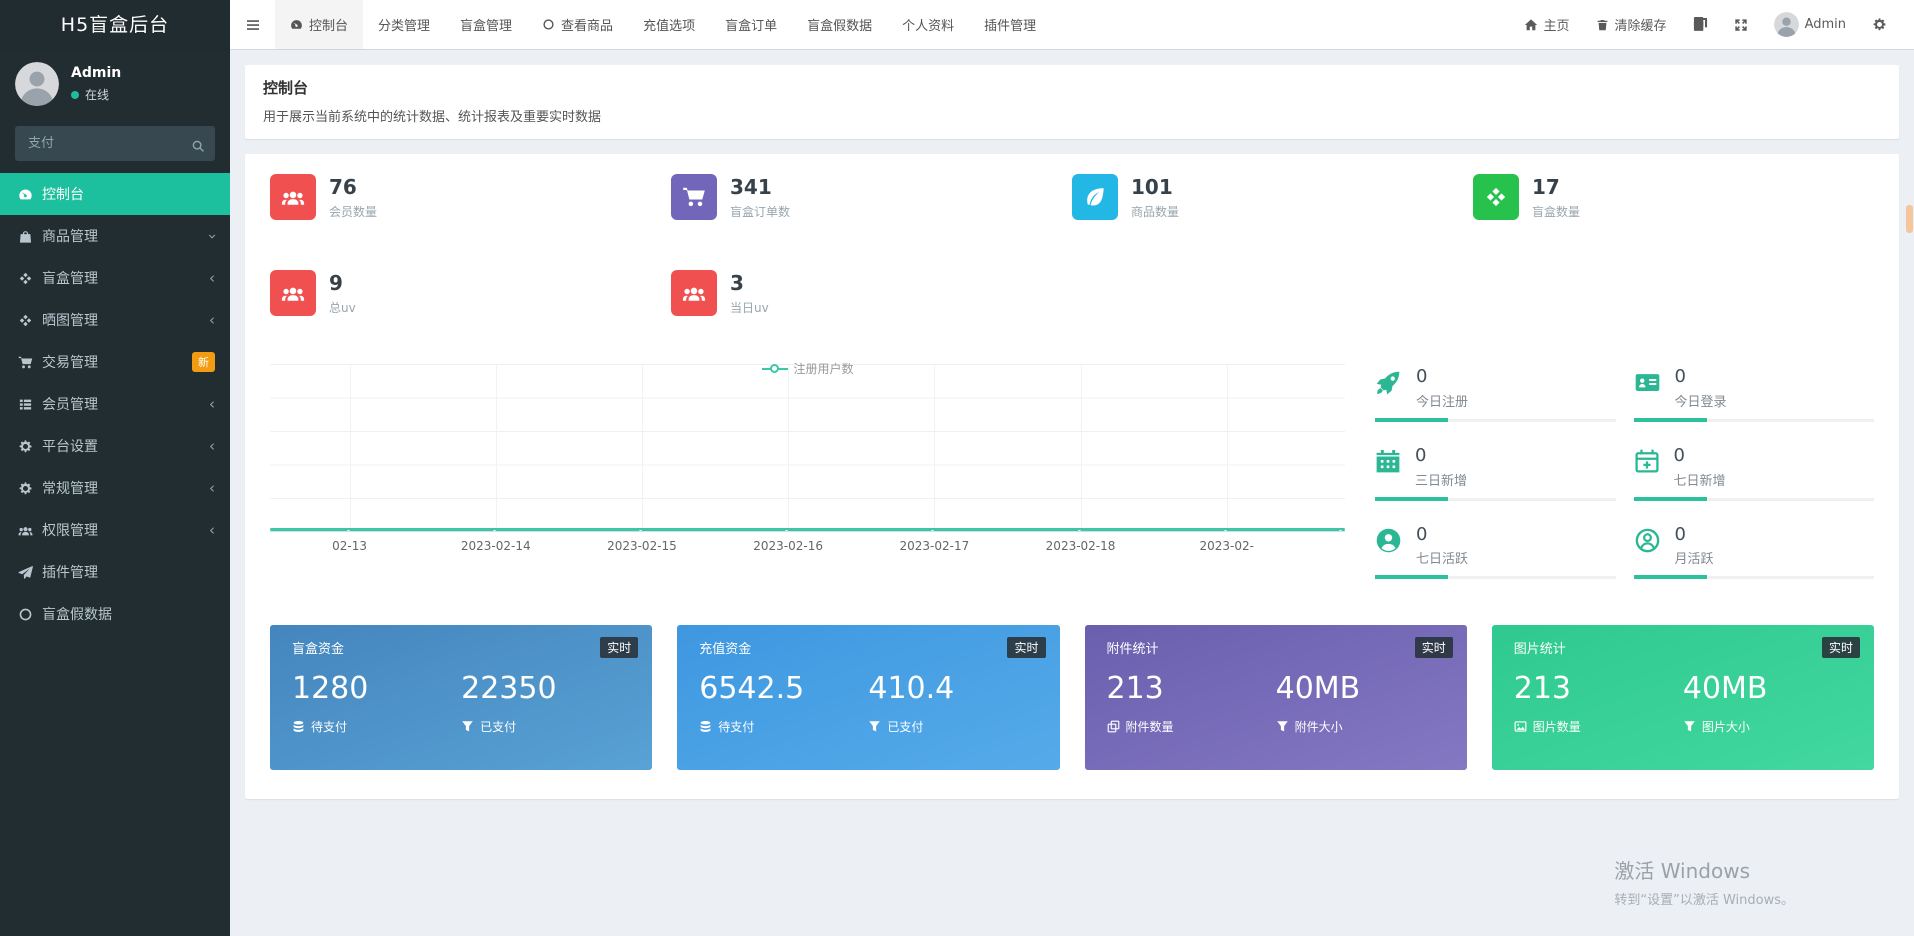 The width and height of the screenshot is (1914, 936). I want to click on user-status: 在线, so click(96, 94).